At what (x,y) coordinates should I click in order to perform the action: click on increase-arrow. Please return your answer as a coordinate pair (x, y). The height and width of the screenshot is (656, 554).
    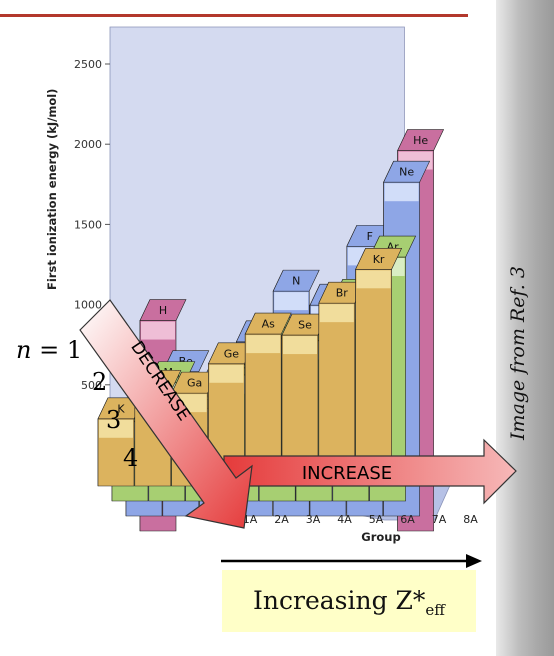
    Looking at the image, I should click on (370, 471).